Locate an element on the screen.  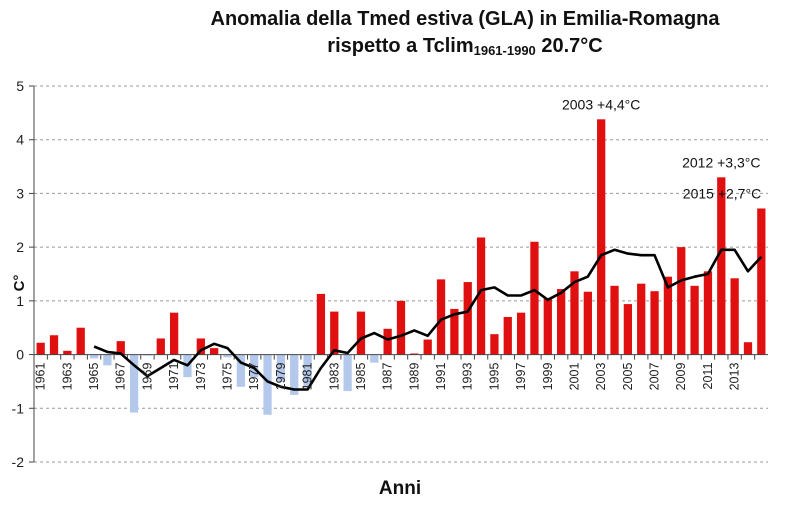
x-tick-label: 1969 is located at coordinates (147, 377).